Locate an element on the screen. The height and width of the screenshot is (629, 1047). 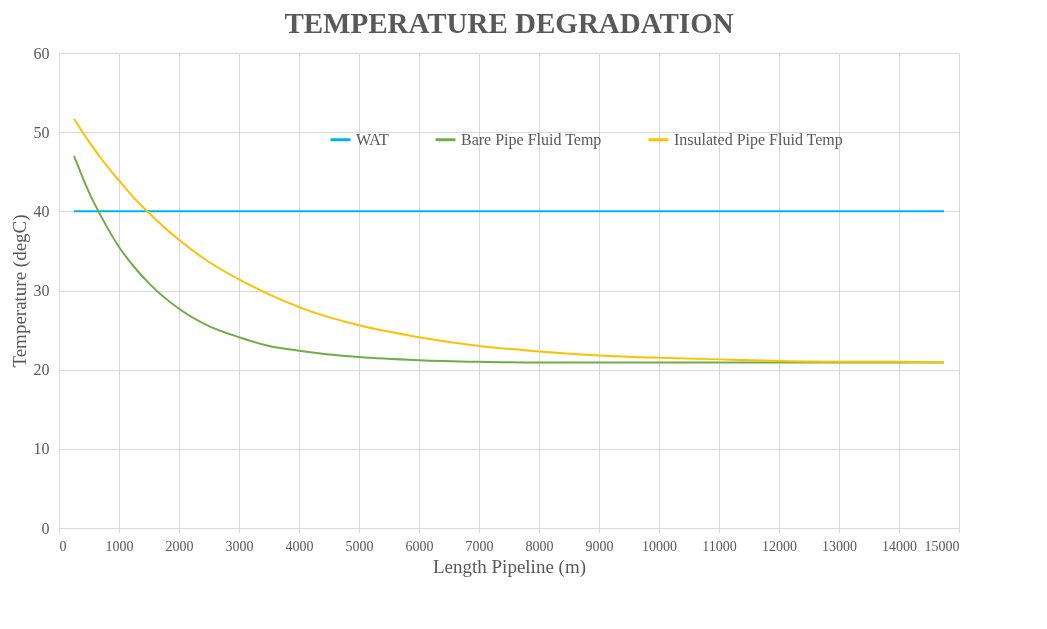
x-tick-label: 15000 is located at coordinates (942, 546).